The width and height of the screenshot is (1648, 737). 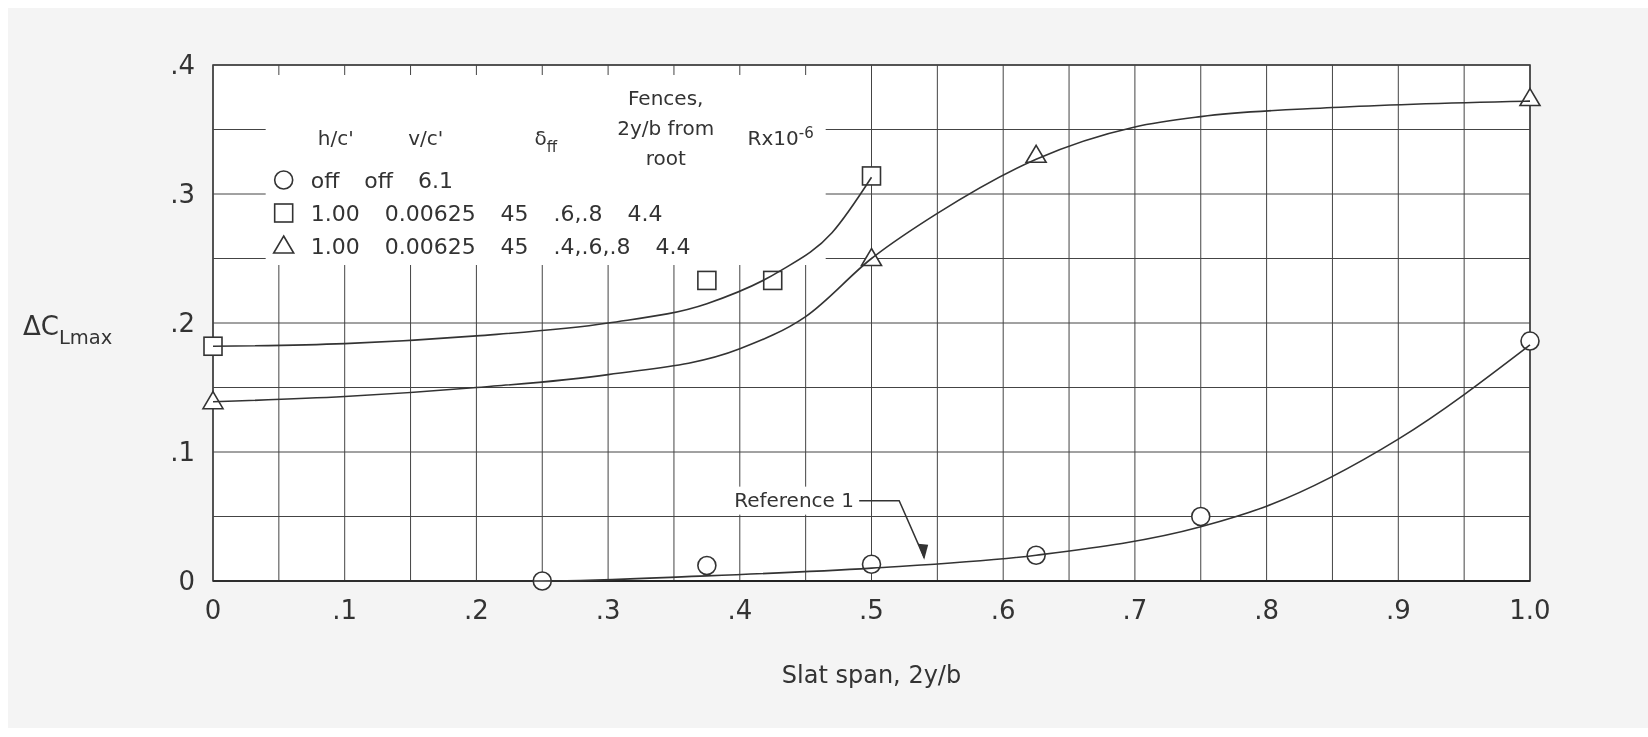 What do you see at coordinates (780, 137) in the screenshot?
I see `annotation: Rx10$^{-6}$` at bounding box center [780, 137].